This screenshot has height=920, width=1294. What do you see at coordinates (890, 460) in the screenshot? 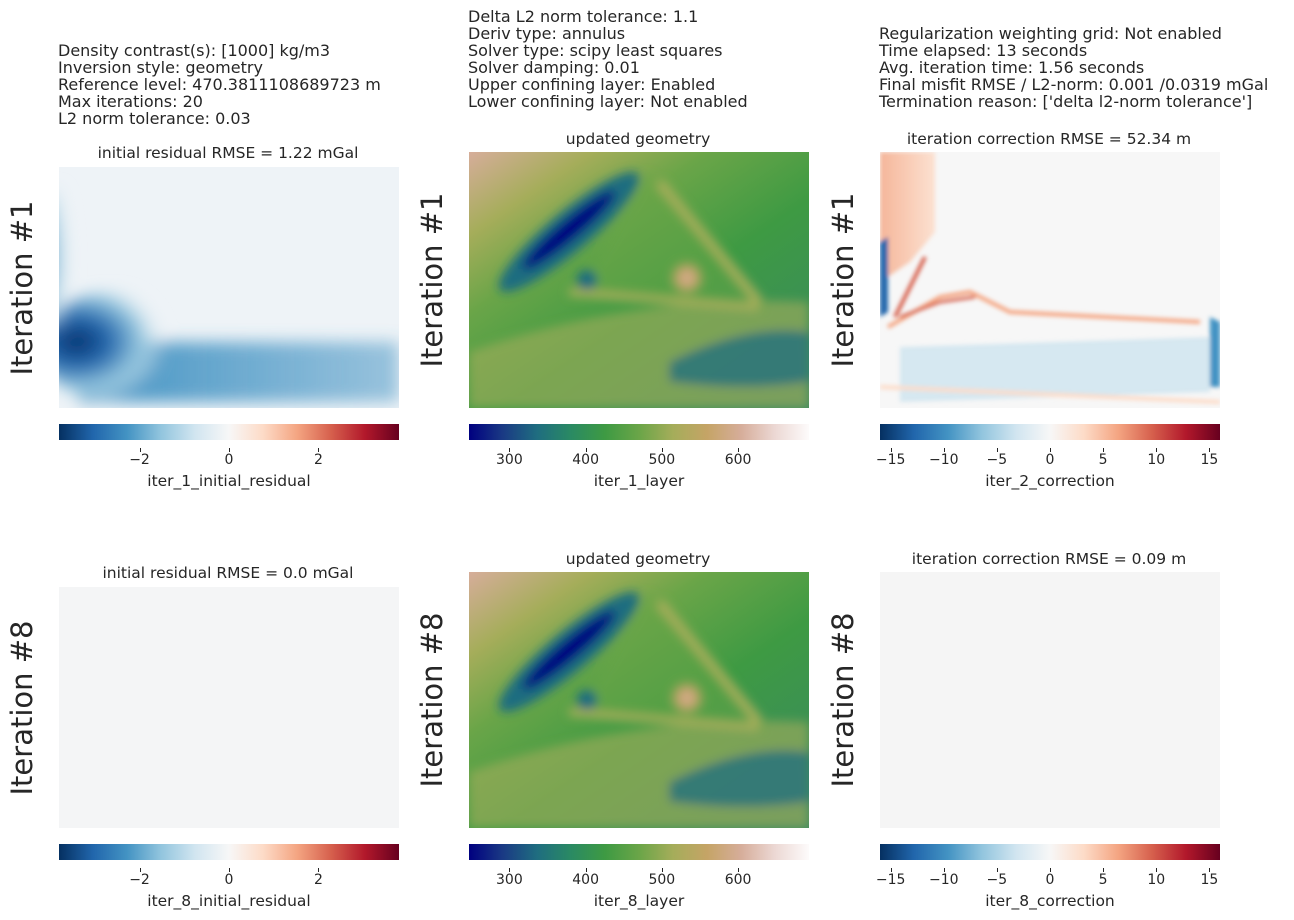
I see `colorbar-tick-label: −15` at bounding box center [890, 460].